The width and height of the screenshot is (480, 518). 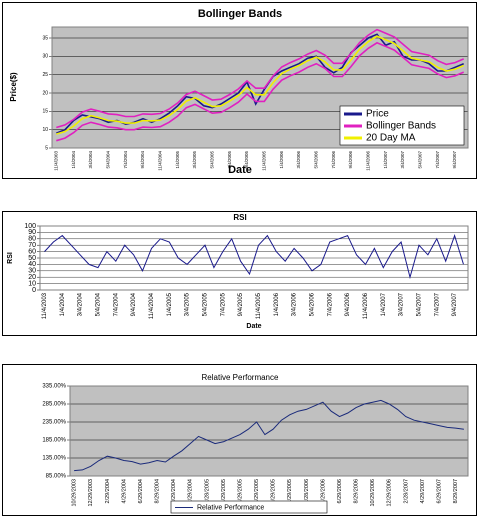 What do you see at coordinates (390, 493) in the screenshot?
I see `x-tick-label: 12/29/2006` at bounding box center [390, 493].